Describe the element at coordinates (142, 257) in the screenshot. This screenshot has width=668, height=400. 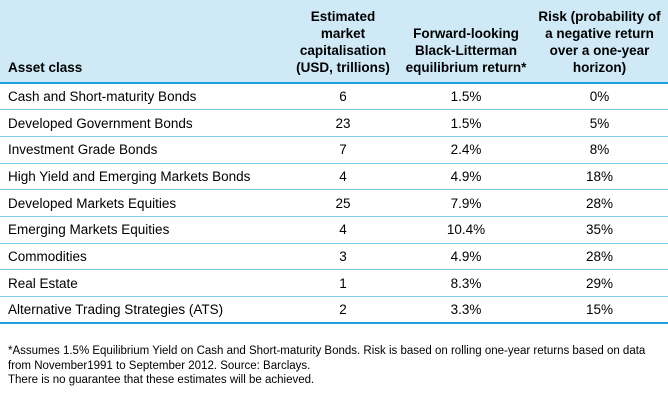
I see `cell-asset: Commodities` at that location.